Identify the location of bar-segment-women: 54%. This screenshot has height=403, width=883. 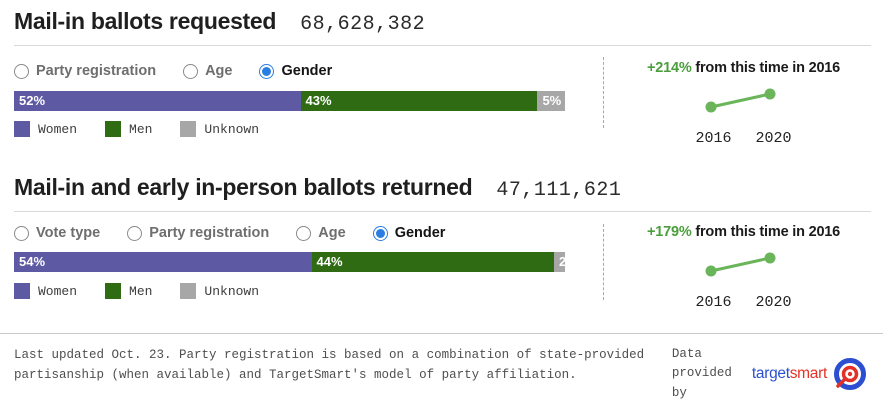
(163, 262).